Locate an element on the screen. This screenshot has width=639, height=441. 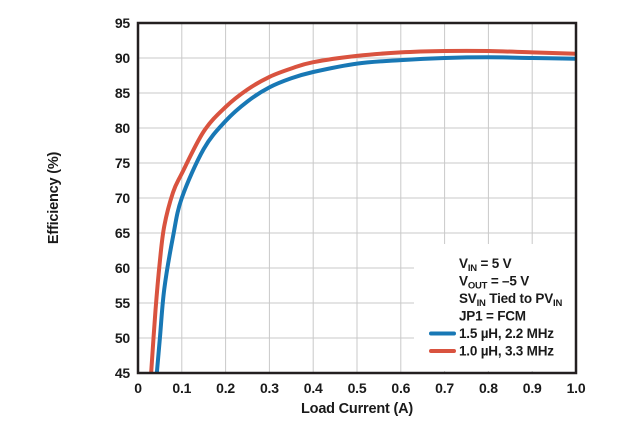
y-tick-label: 60 is located at coordinates (123, 268).